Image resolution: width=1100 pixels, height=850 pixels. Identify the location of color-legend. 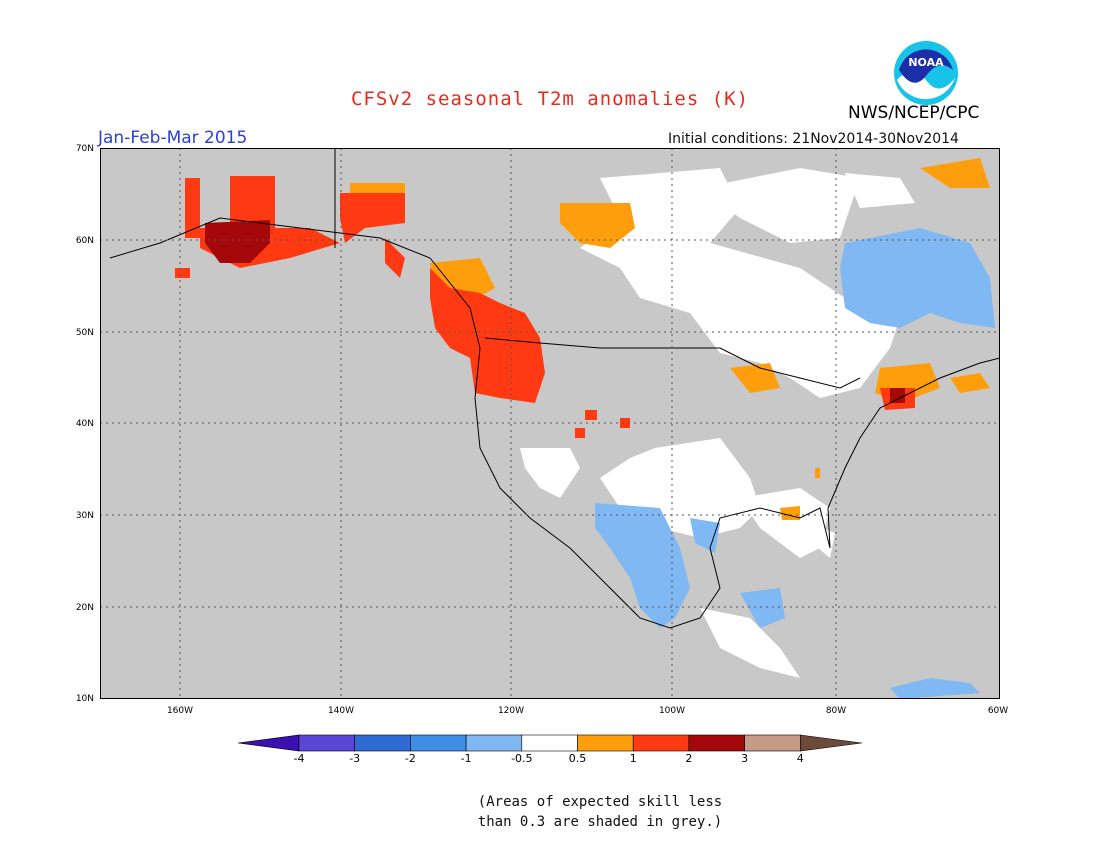
(550, 743).